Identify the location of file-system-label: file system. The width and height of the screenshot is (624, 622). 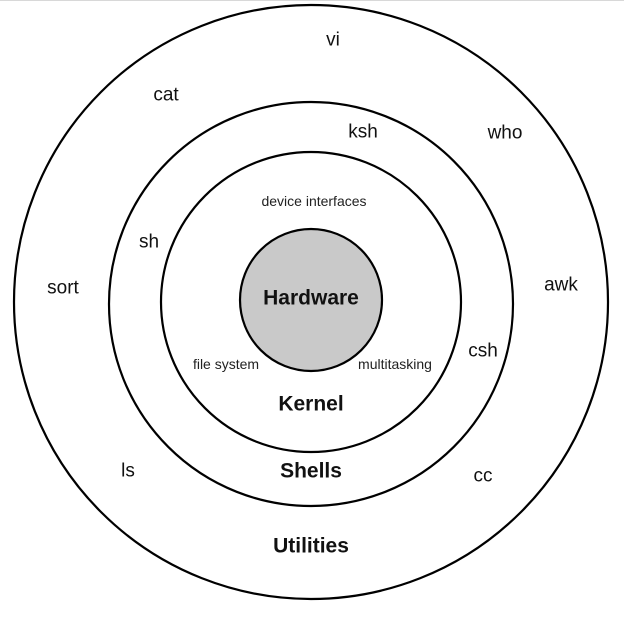
(226, 364).